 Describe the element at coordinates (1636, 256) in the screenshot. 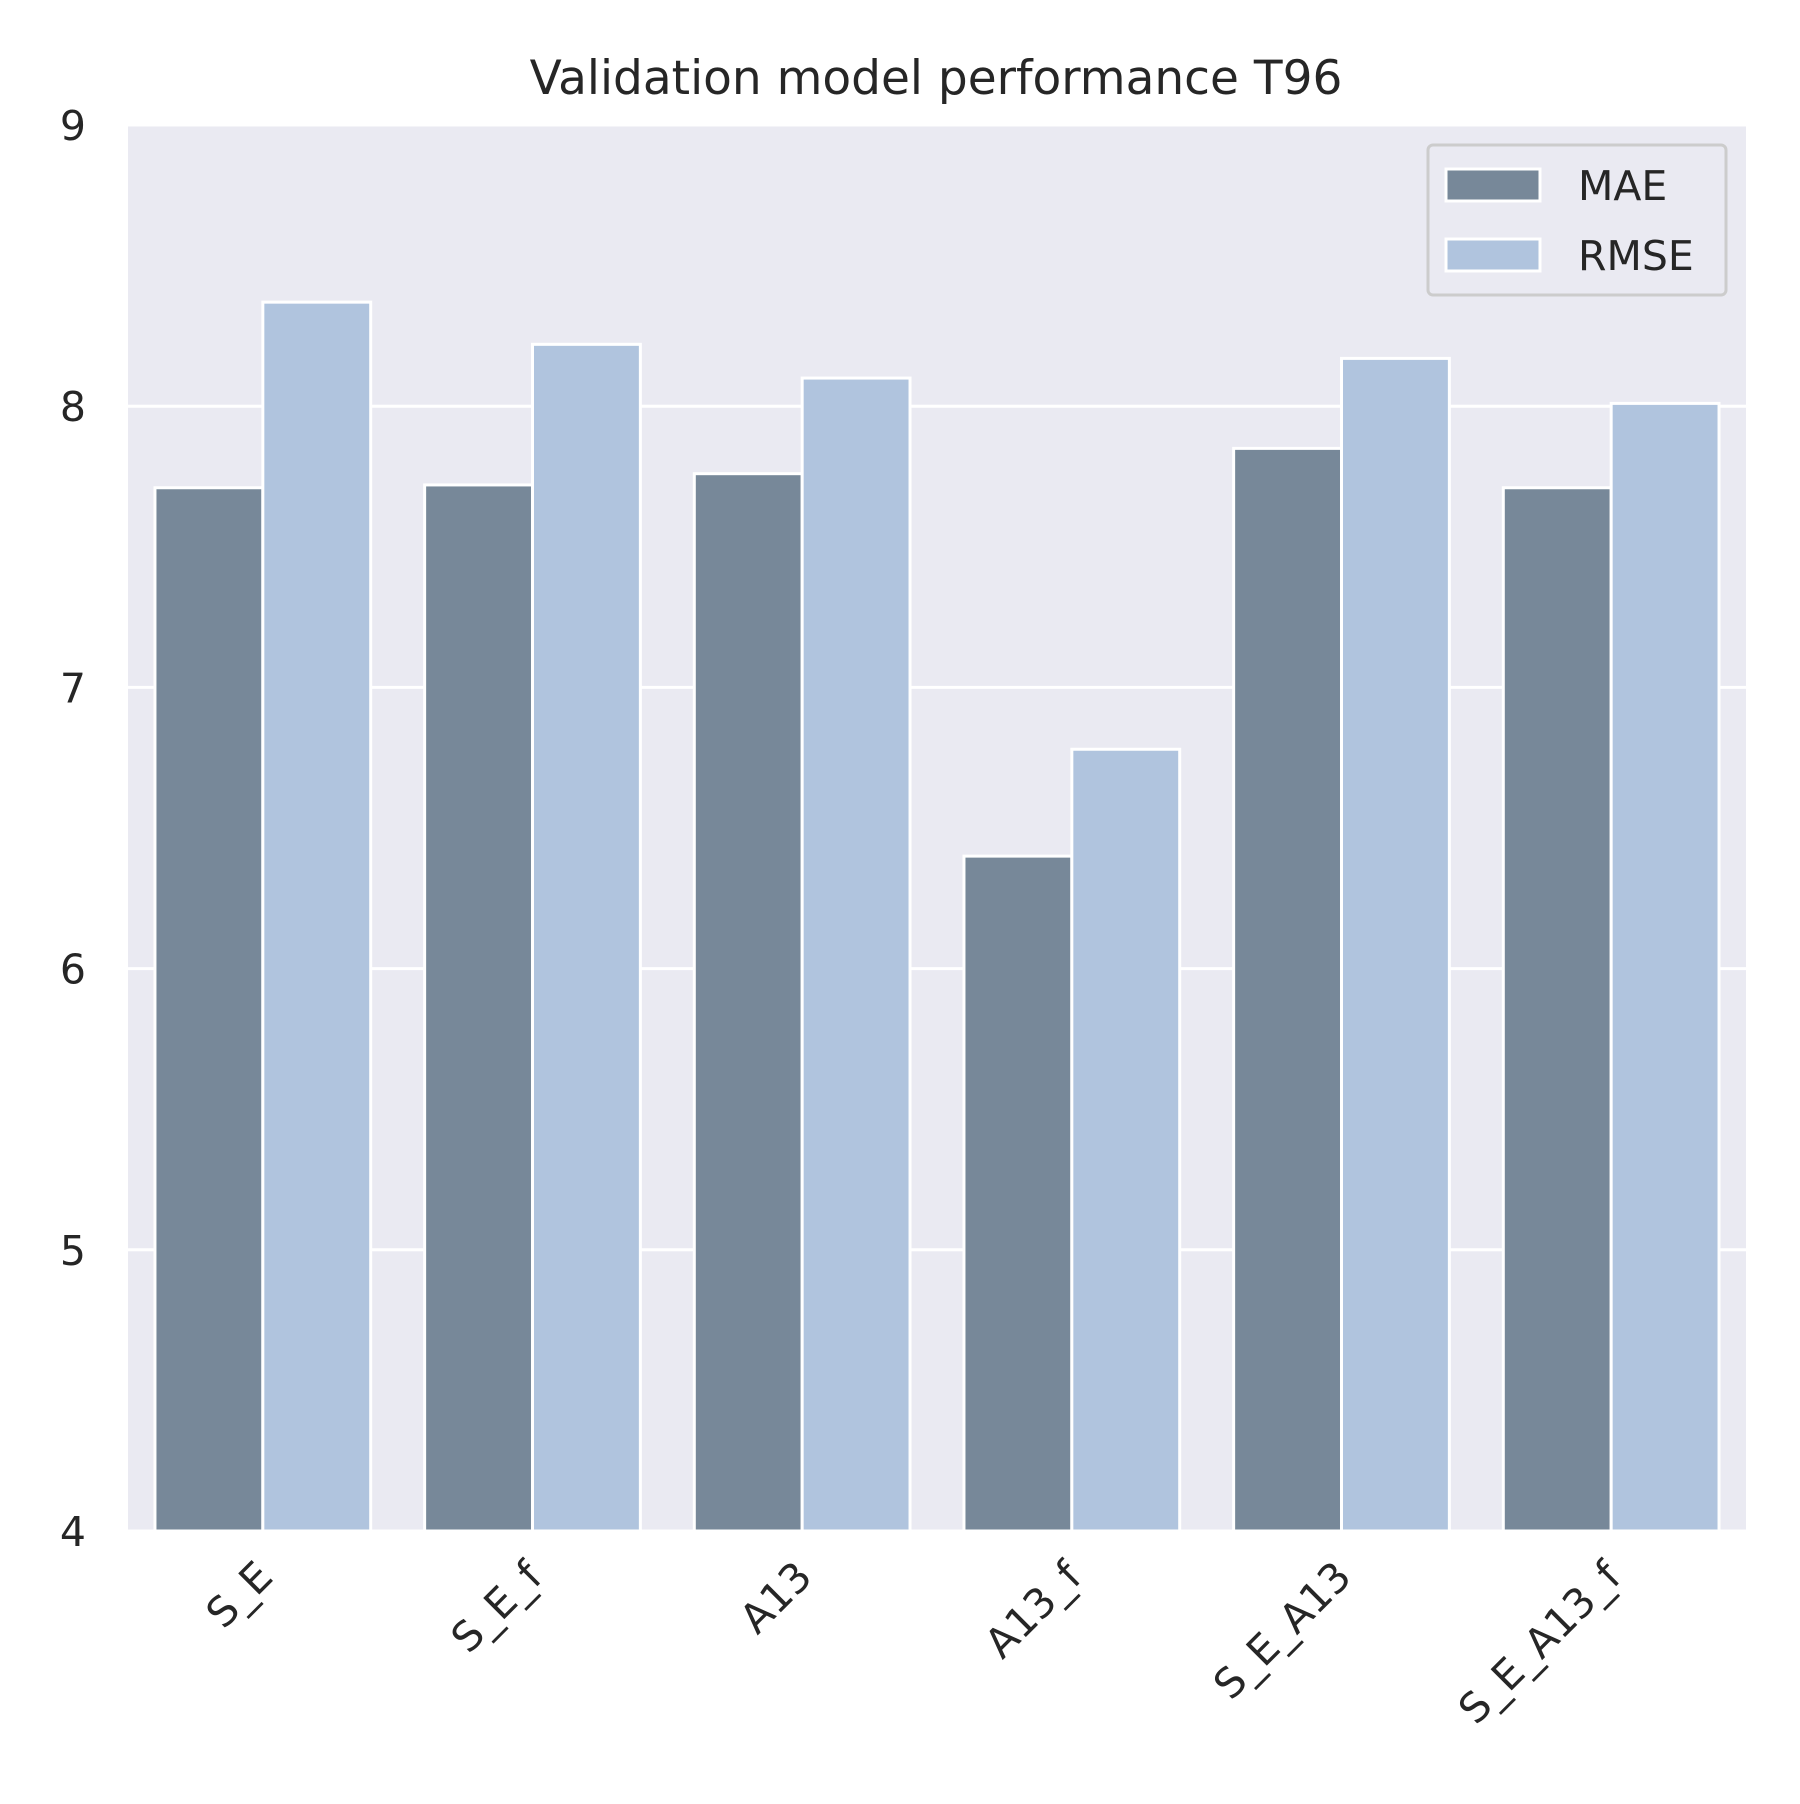

I see `legend-label-rmse: RMSE` at that location.